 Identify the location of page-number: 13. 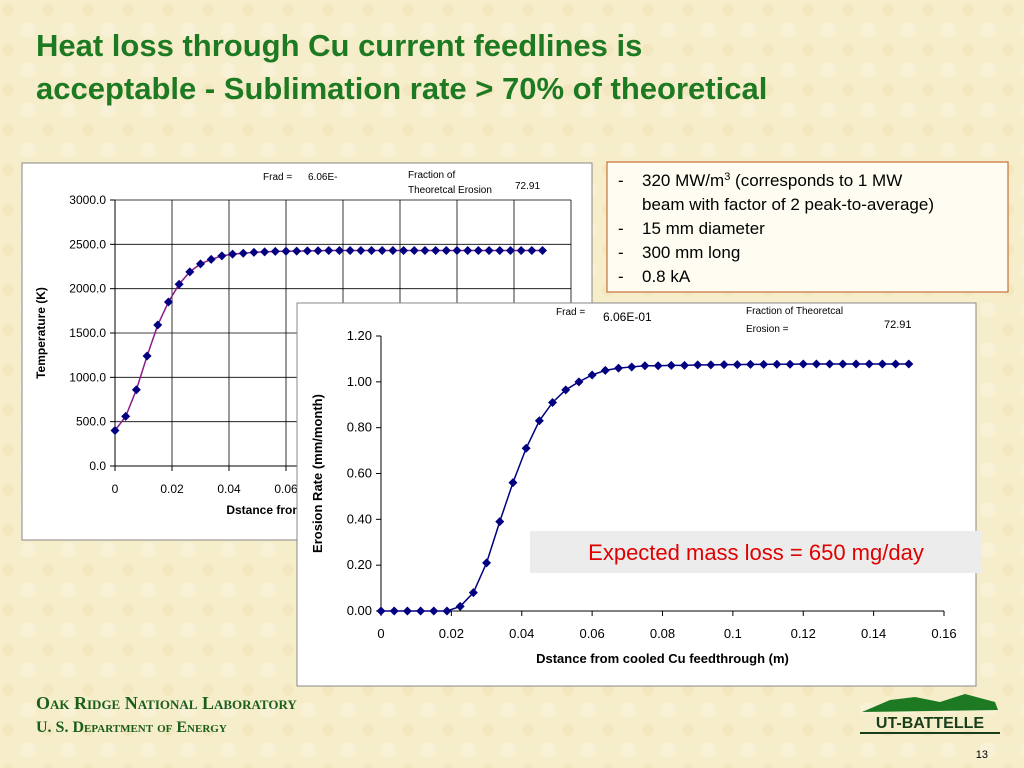
(982, 755).